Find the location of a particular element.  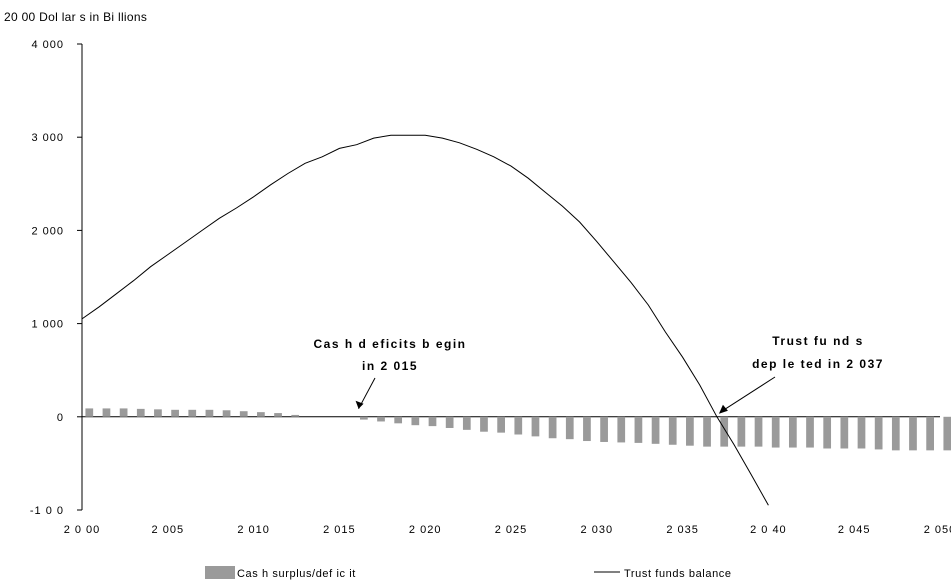

bar-2006 is located at coordinates (192, 413).